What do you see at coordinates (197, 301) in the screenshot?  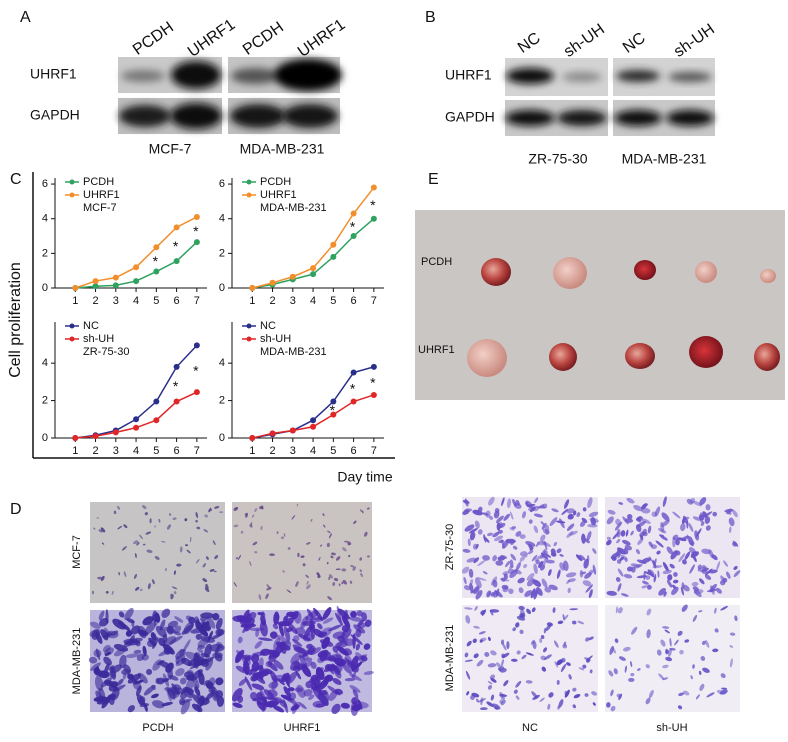 I see `x-tick-label: 7` at bounding box center [197, 301].